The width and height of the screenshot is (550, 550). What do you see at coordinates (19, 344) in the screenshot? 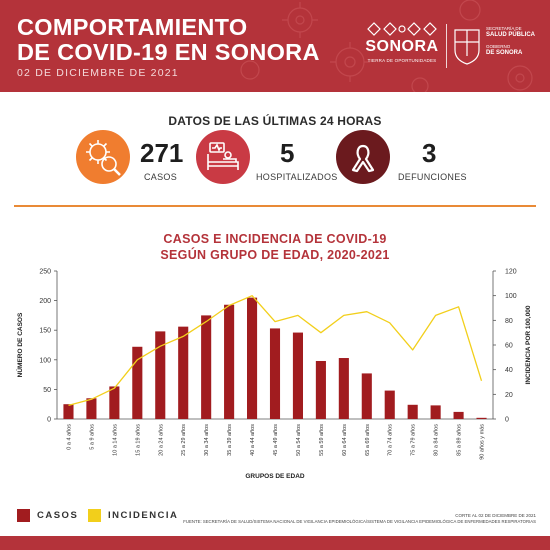
I see `y-axis-left-title: NÚMERO DE CASOS` at bounding box center [19, 344].